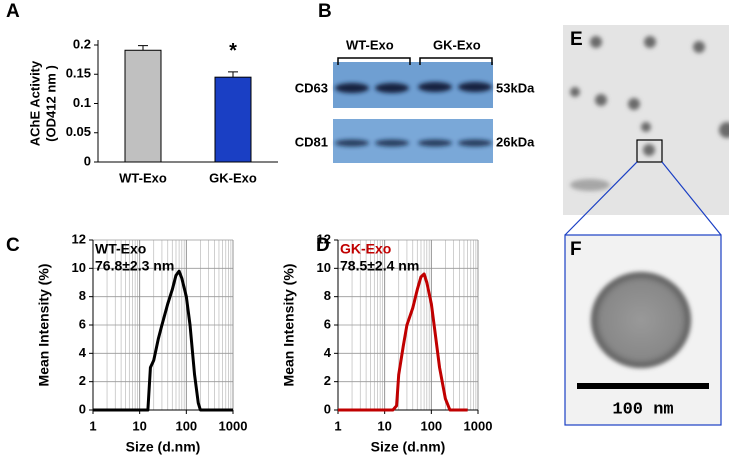 The image size is (729, 467). What do you see at coordinates (576, 249) in the screenshot?
I see `panel-label: F` at bounding box center [576, 249].